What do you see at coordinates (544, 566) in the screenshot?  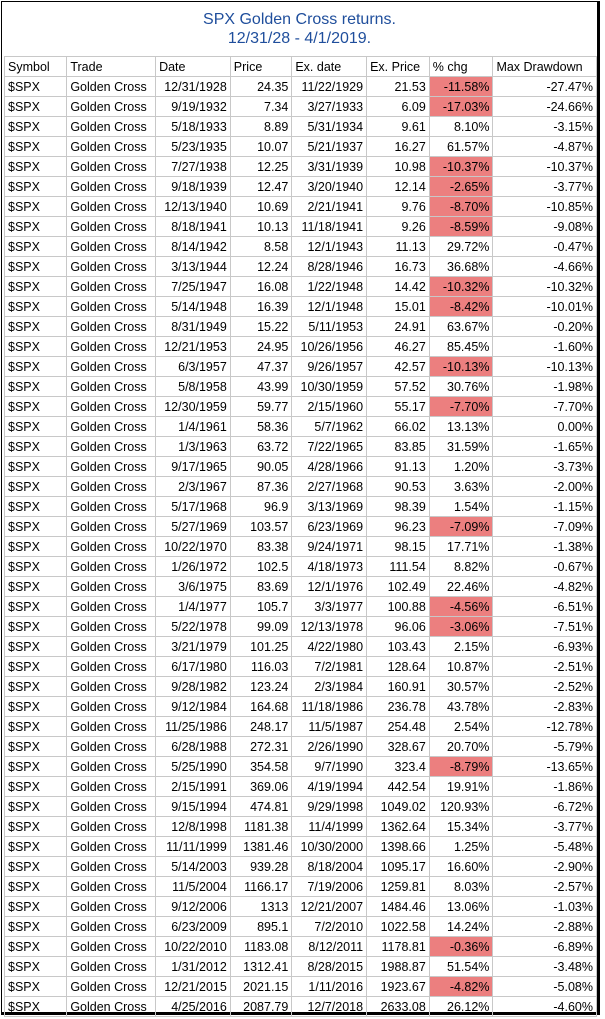 I see `max-drawdown-cell: -0.67%` at bounding box center [544, 566].